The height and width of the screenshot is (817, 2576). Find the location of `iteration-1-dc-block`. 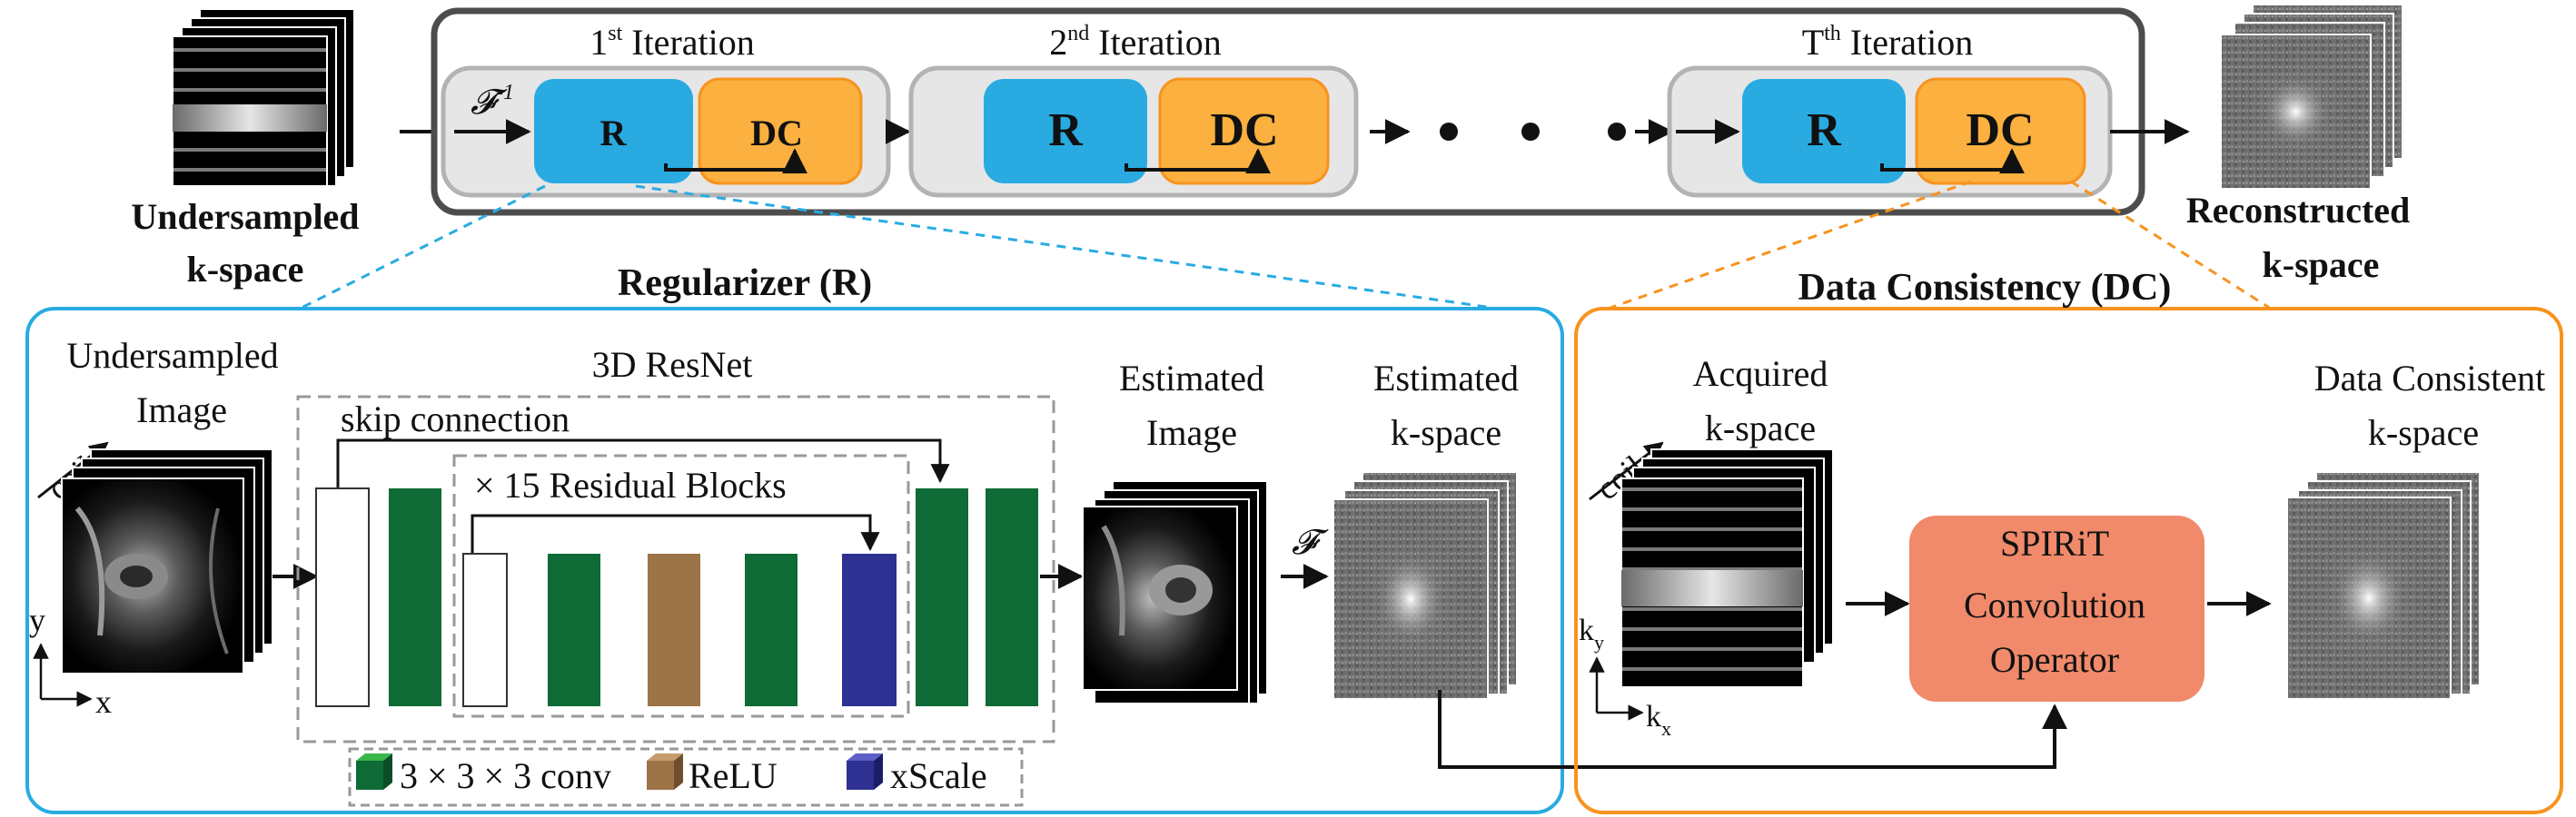

iteration-1-dc-block is located at coordinates (780, 131).